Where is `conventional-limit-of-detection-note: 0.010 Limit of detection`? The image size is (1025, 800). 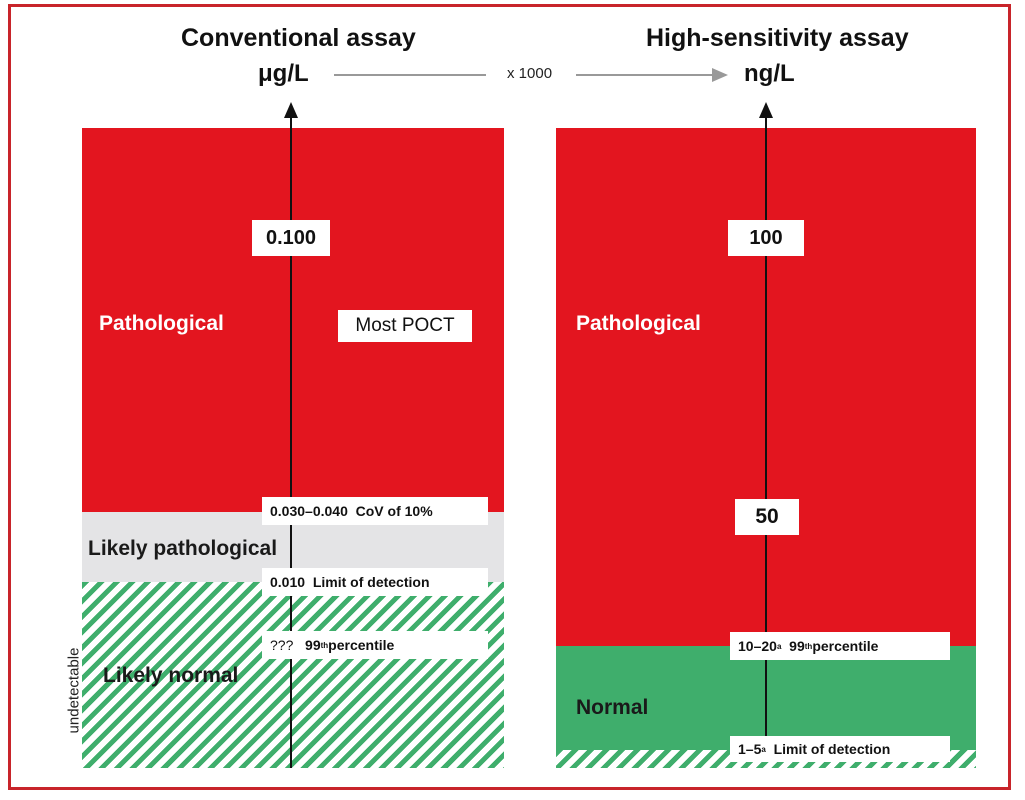 conventional-limit-of-detection-note: 0.010 Limit of detection is located at coordinates (375, 582).